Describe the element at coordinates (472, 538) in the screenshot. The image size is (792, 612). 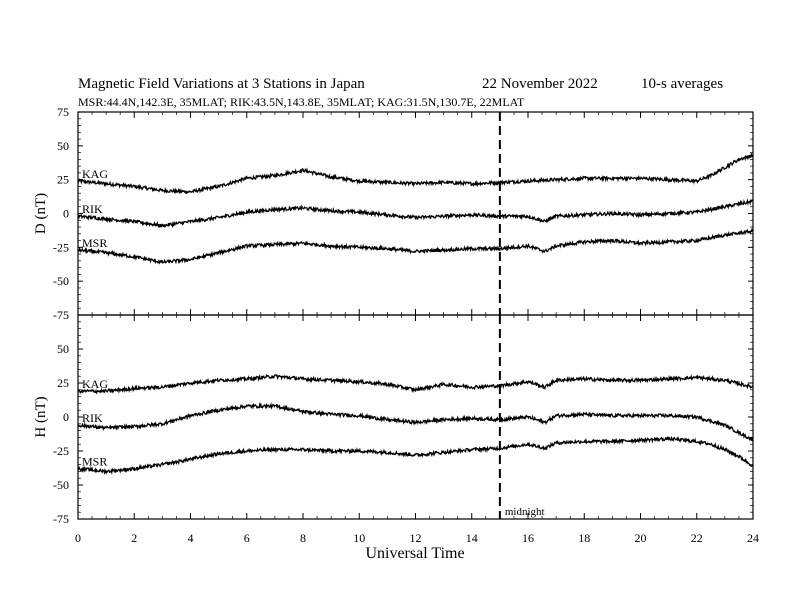
I see `x-tick-label: 14` at that location.